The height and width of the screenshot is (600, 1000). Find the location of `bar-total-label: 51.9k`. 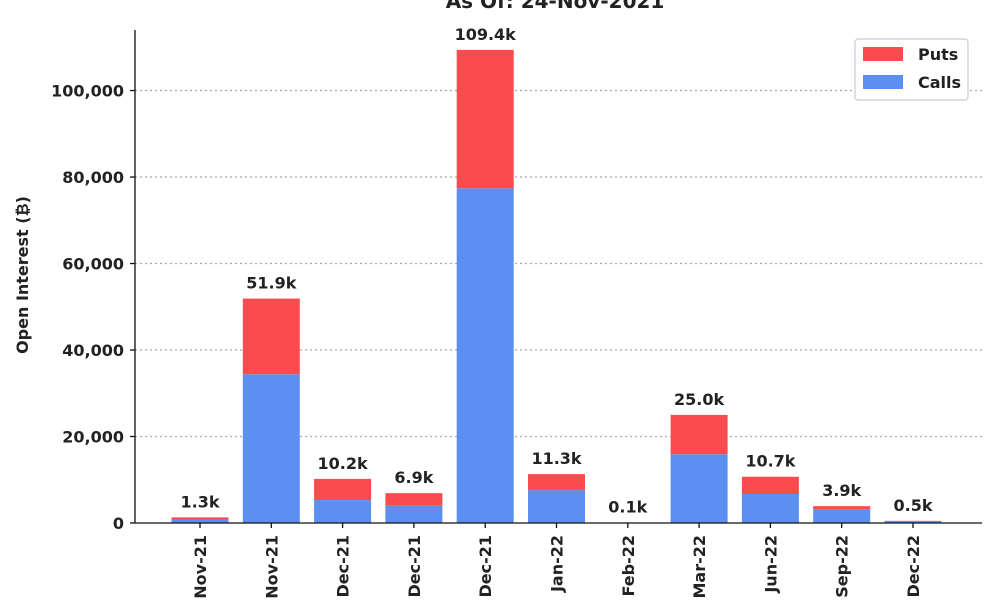

bar-total-label: 51.9k is located at coordinates (271, 283).